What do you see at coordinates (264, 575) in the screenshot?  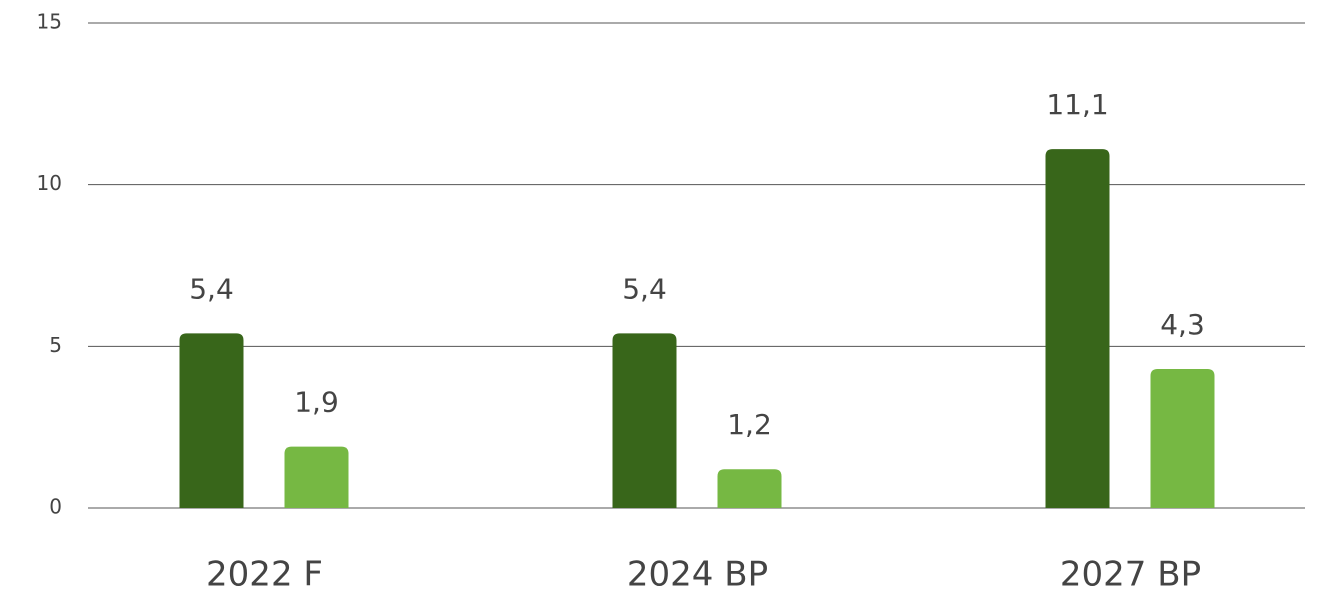 I see `x-tick-label: 2022 F` at bounding box center [264, 575].